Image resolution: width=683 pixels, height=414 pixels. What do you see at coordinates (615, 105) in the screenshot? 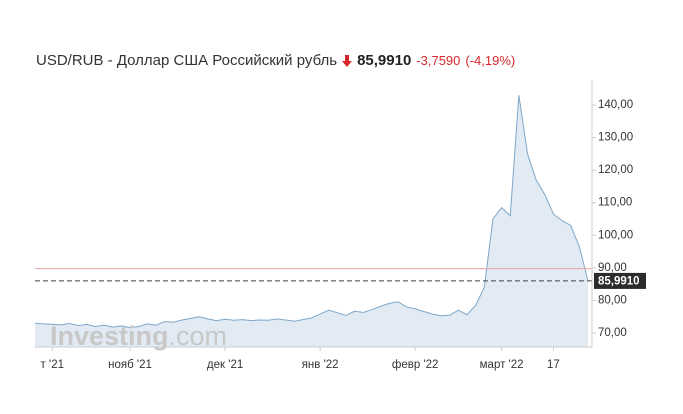
I see `y-tick-label: 140,00` at bounding box center [615, 105].